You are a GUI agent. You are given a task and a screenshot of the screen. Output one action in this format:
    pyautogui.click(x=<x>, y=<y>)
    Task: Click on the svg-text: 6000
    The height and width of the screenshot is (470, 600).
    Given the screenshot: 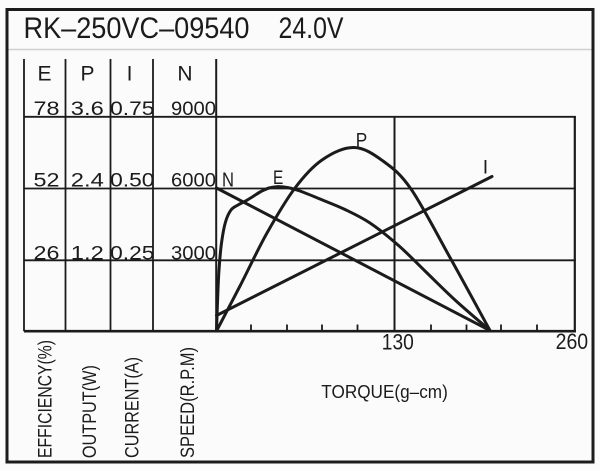 What is the action you would take?
    pyautogui.click(x=193, y=181)
    